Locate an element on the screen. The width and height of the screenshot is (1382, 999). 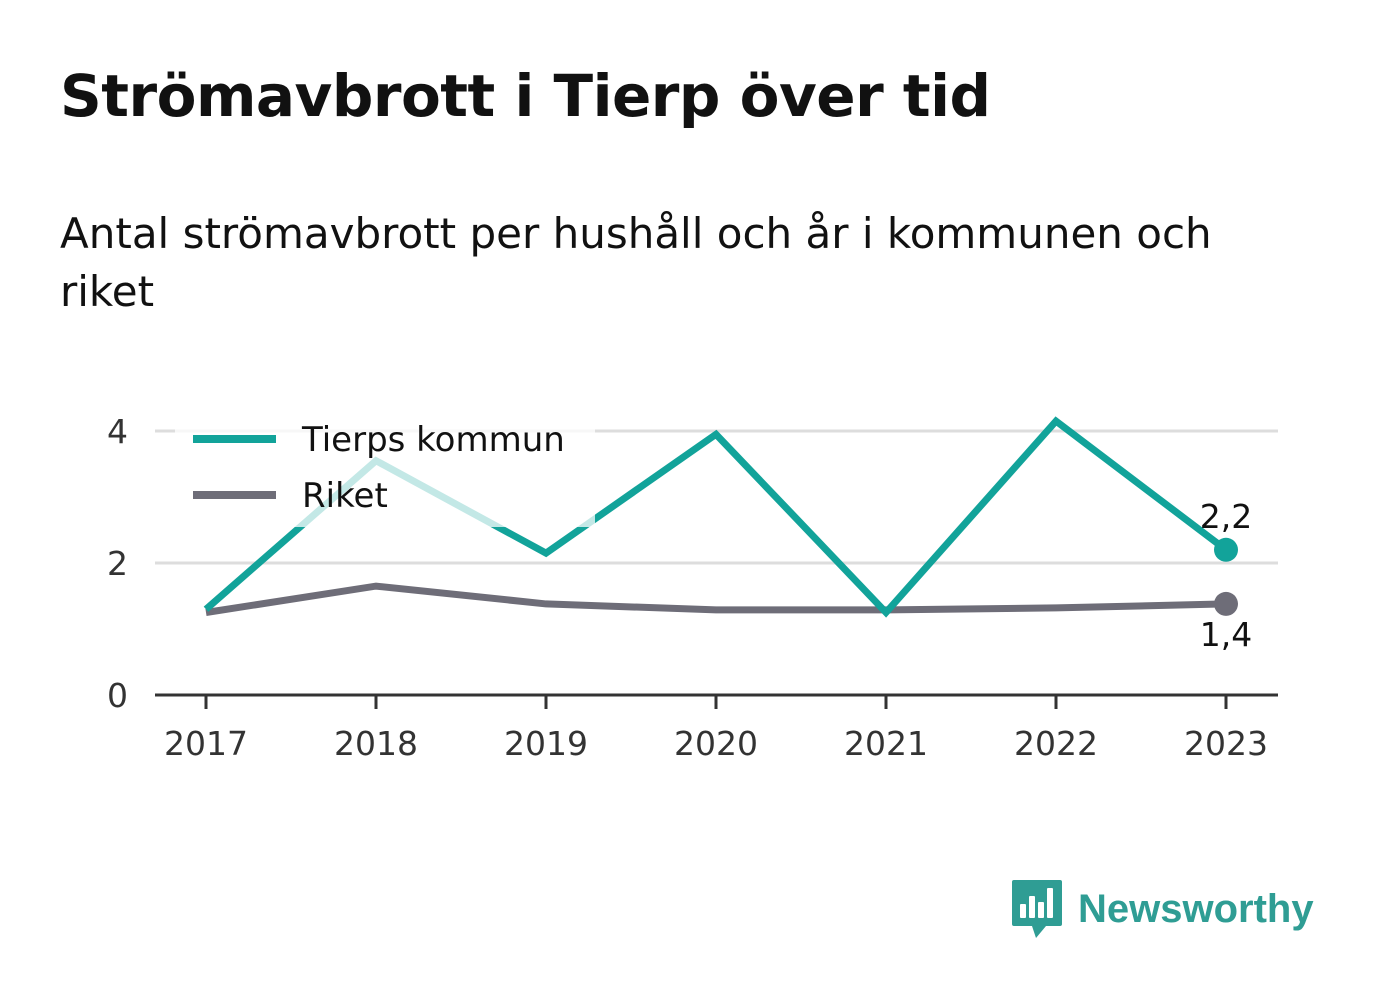
legend-label: Tierps kommun is located at coordinates (433, 440).